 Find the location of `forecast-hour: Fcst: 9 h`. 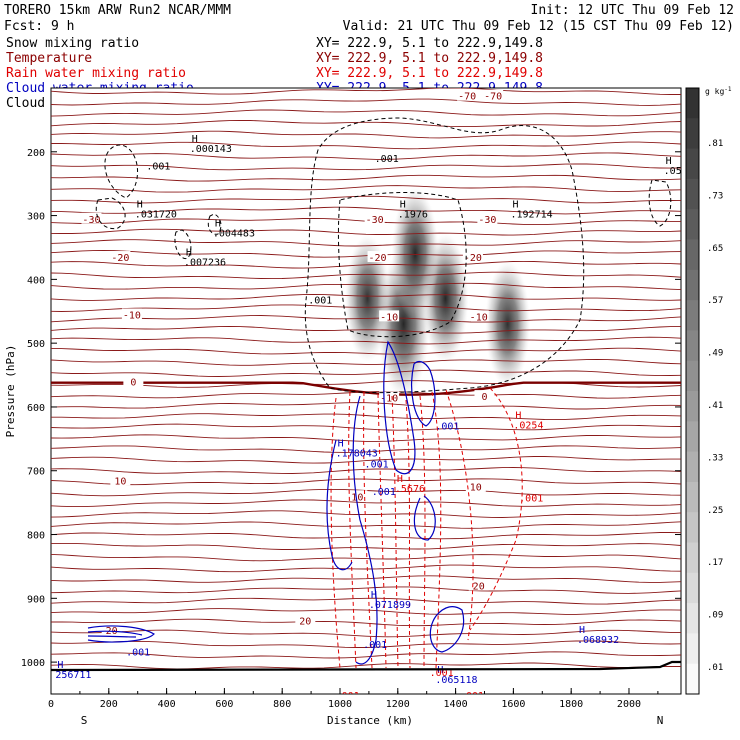

forecast-hour: Fcst: 9 h is located at coordinates (39, 26).